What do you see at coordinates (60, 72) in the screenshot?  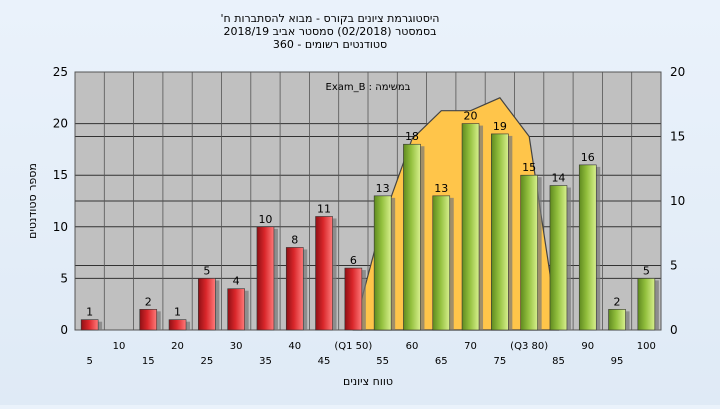 I see `y-tick-25: 25` at bounding box center [60, 72].